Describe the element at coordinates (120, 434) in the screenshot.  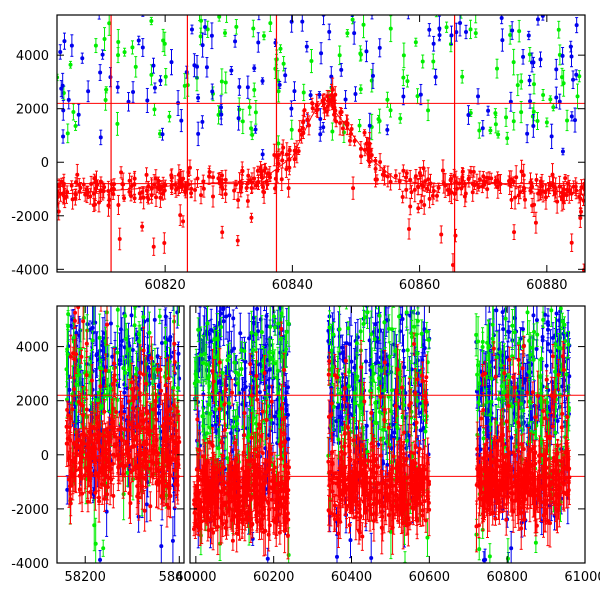
I see `bottom-axes-frame` at that location.